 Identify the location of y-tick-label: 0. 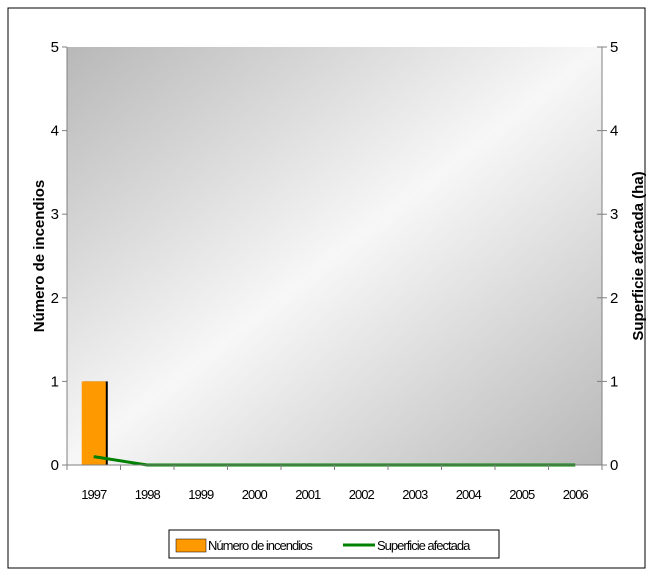
(55, 465).